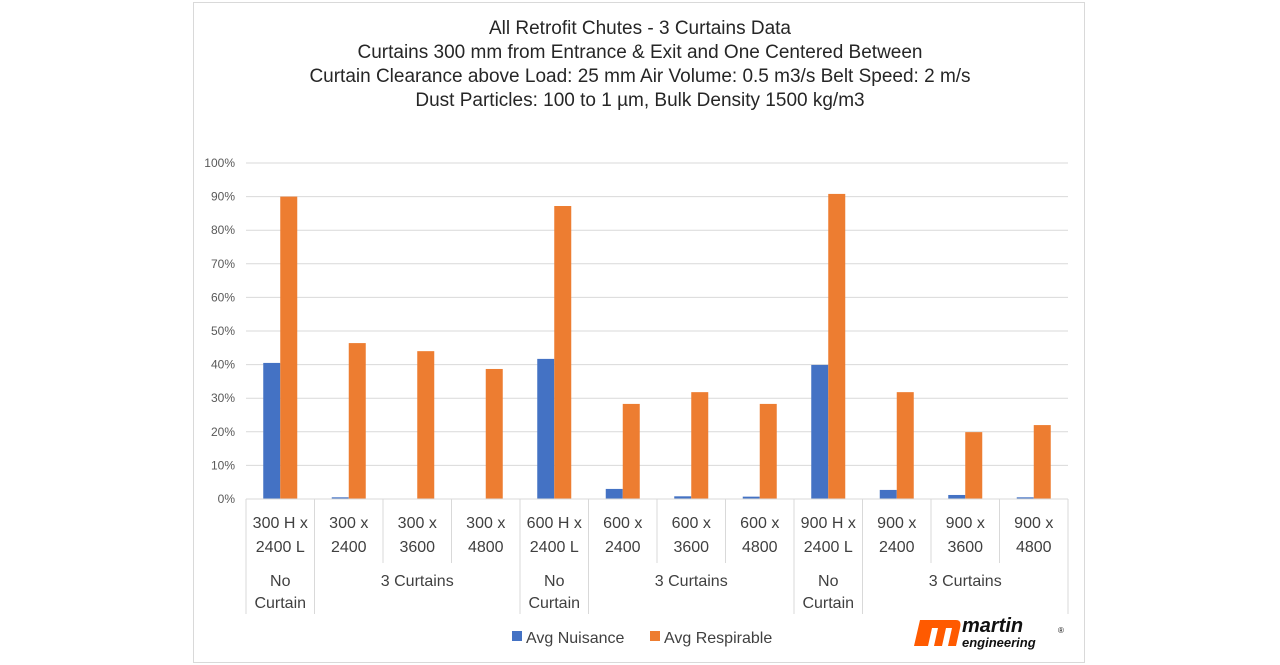 The image size is (1280, 665). What do you see at coordinates (828, 523) in the screenshot?
I see `x-category-label: 900 H x` at bounding box center [828, 523].